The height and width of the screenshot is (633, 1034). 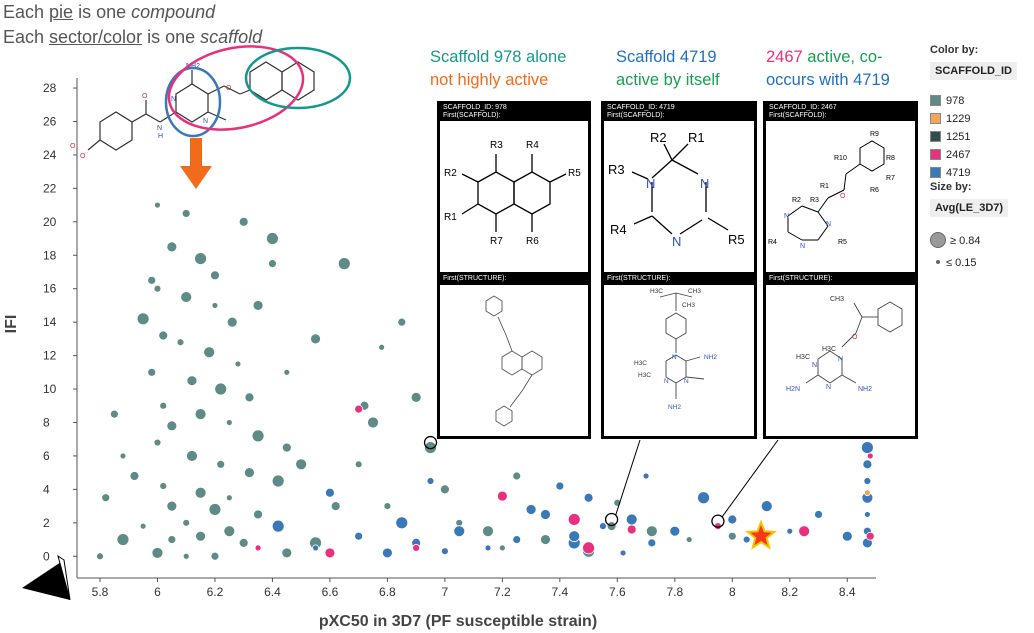 I want to click on legend-item-978: 978, so click(x=947, y=101).